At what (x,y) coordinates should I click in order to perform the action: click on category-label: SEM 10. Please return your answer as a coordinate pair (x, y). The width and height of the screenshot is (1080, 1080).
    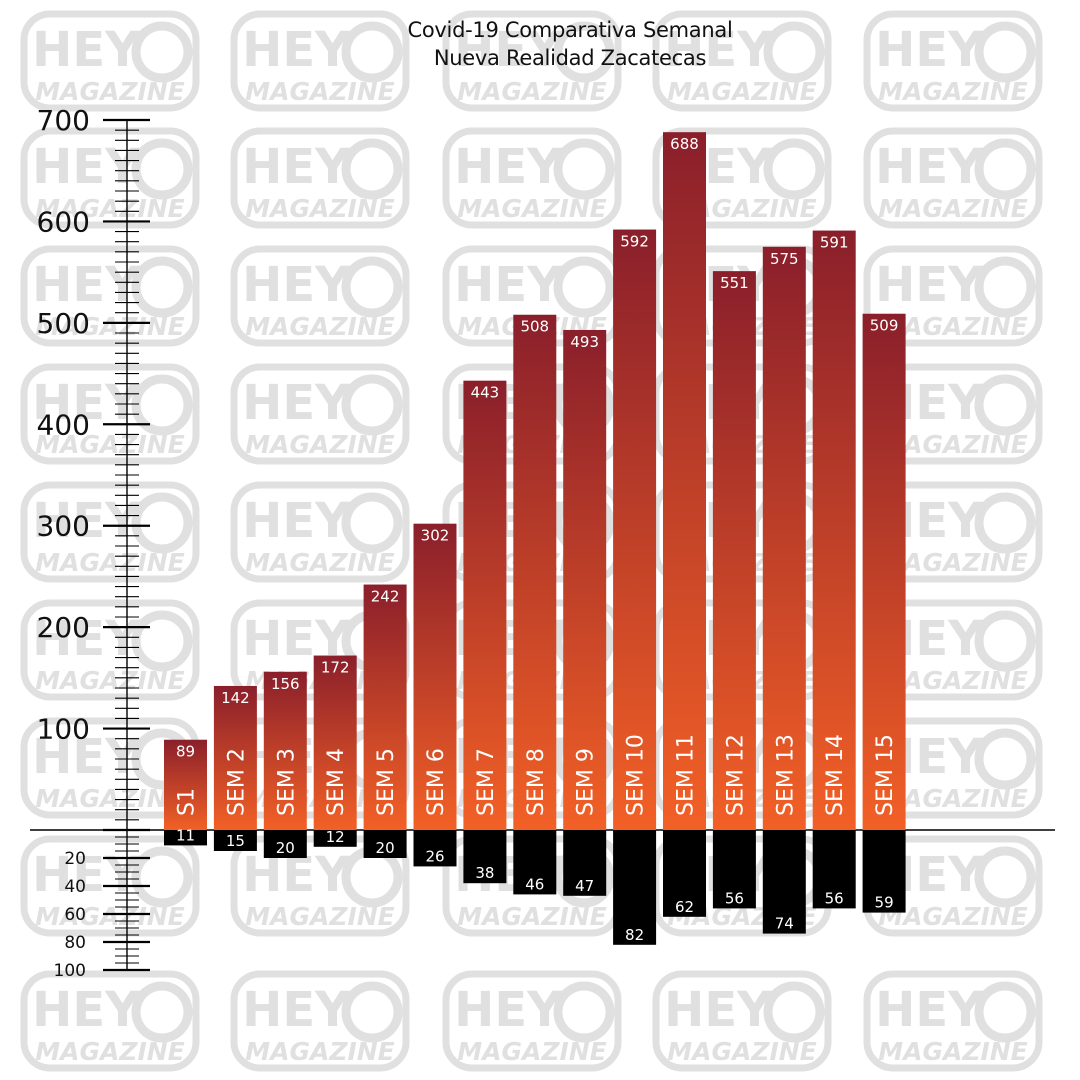
    Looking at the image, I should click on (636, 775).